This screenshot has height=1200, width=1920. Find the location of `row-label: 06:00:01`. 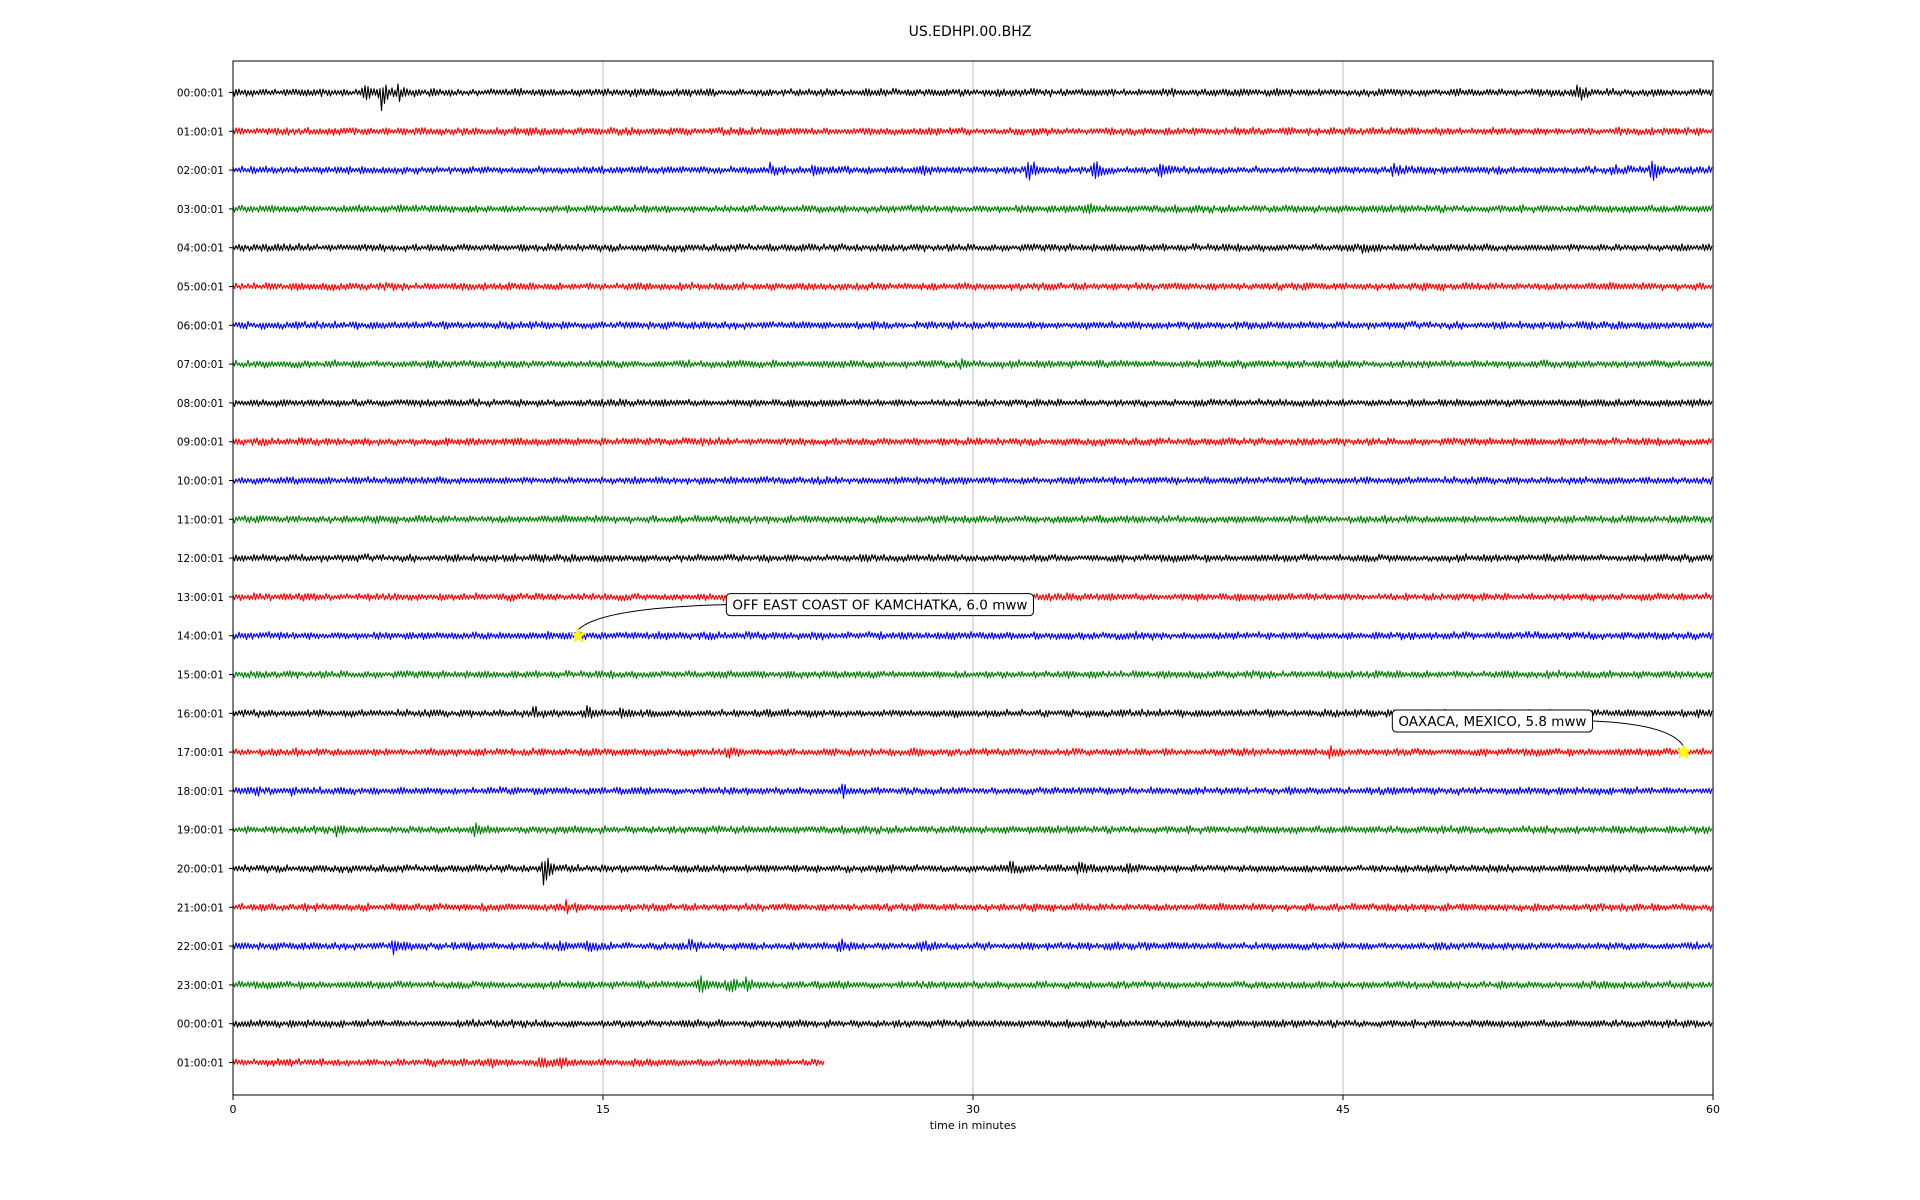

row-label: 06:00:01 is located at coordinates (200, 326).